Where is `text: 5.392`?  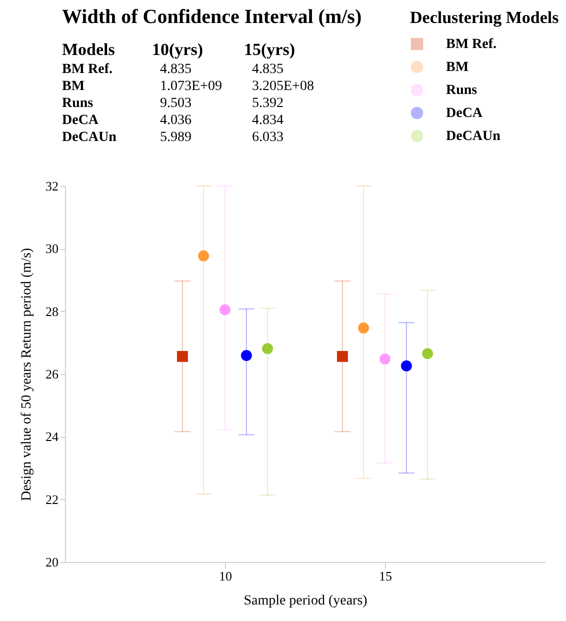
text: 5.392 is located at coordinates (267, 103).